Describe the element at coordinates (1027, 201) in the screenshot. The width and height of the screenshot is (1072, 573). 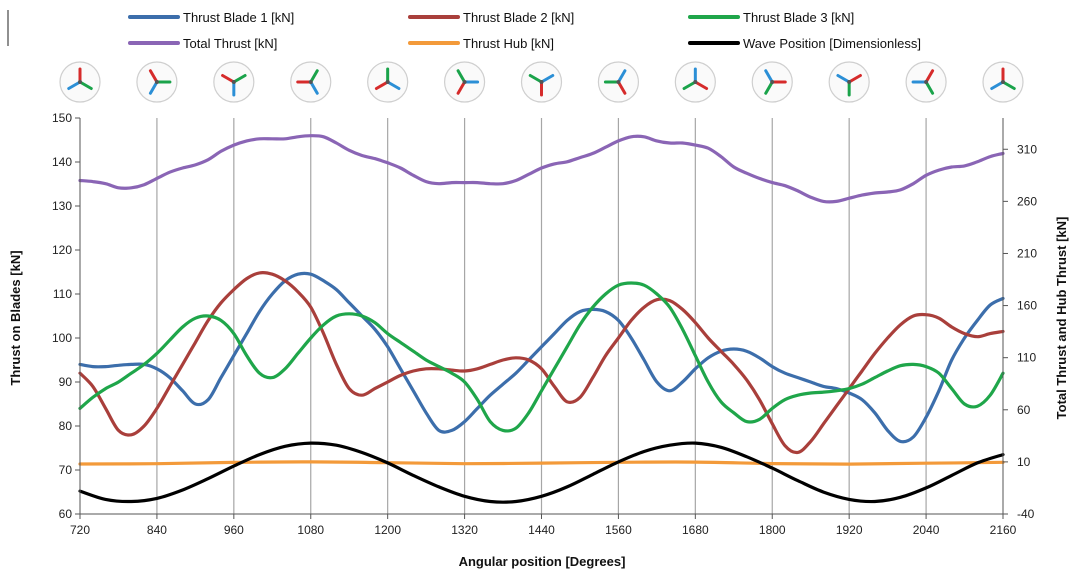
I see `y2-tick-label-260: 260` at that location.